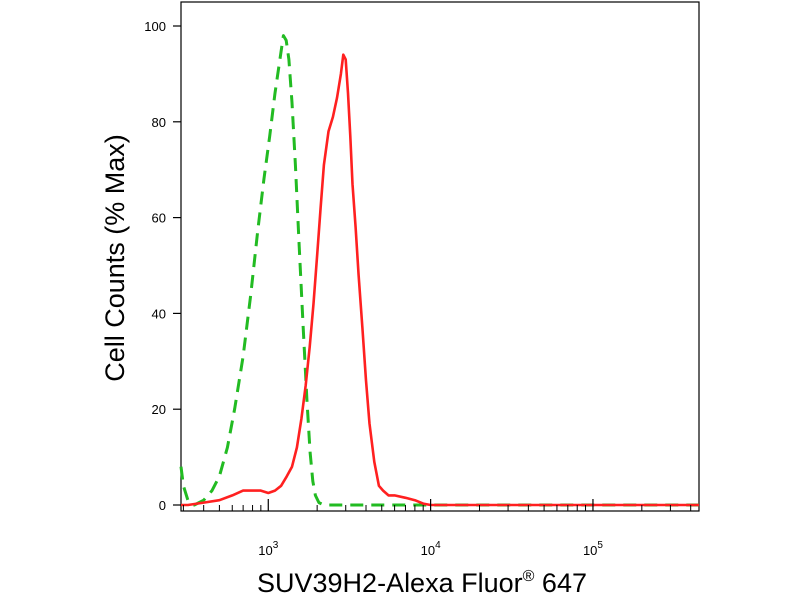 The image size is (800, 600). What do you see at coordinates (560, 583) in the screenshot?
I see `x-axis-title-suffix: 647` at bounding box center [560, 583].